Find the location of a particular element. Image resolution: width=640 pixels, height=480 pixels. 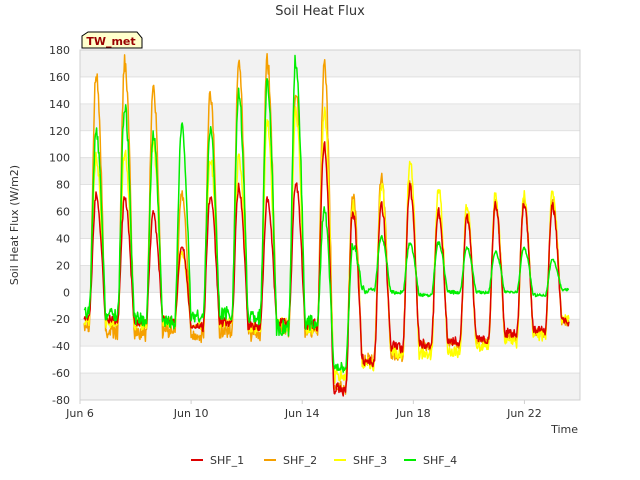

station-badge: TW_met is located at coordinates (112, 40).